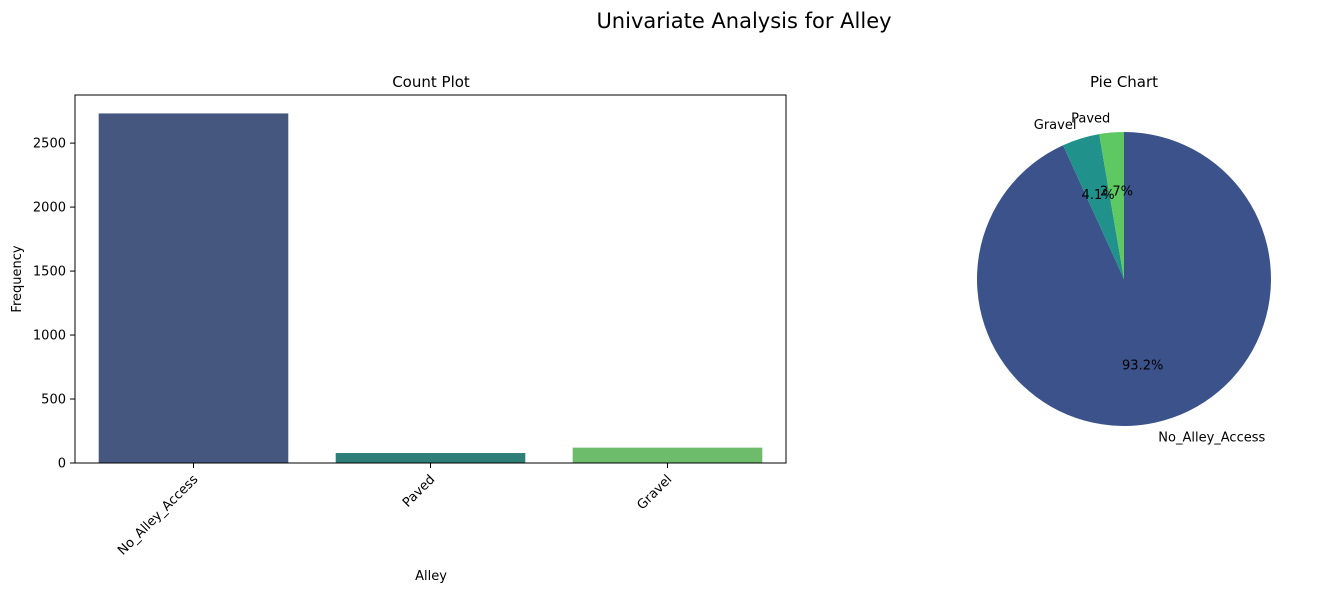  What do you see at coordinates (1093, 206) in the screenshot?
I see `pie-slice-gravel` at bounding box center [1093, 206].